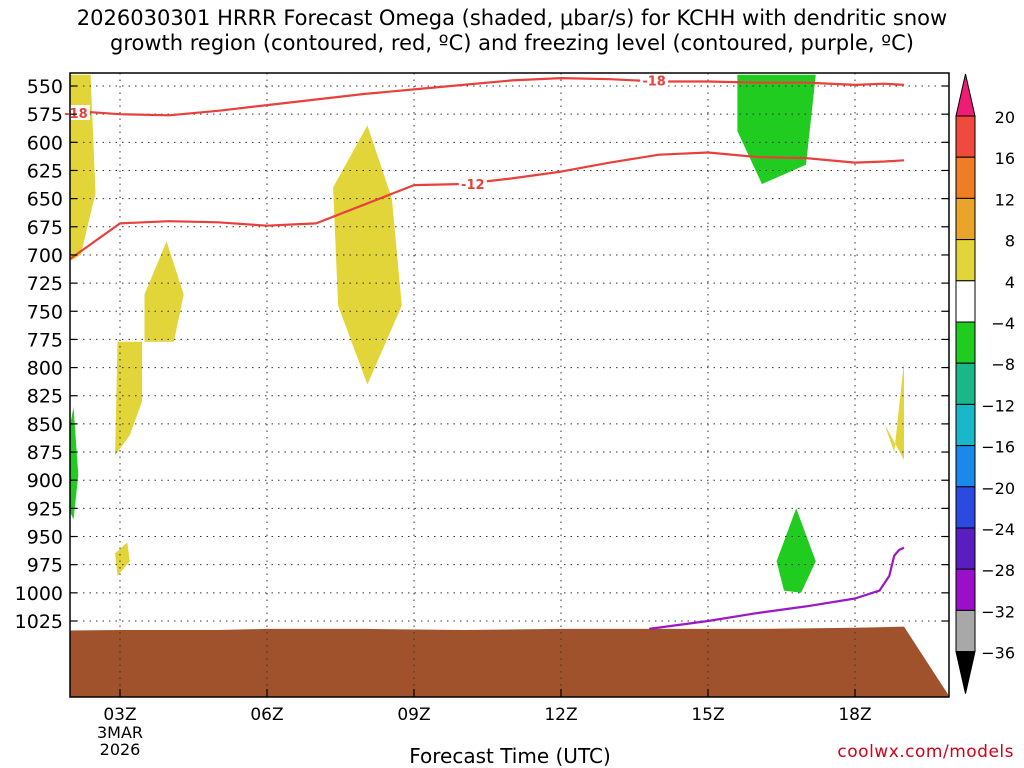 The image size is (1024, 768). I want to click on terrain-area, so click(509, 661).